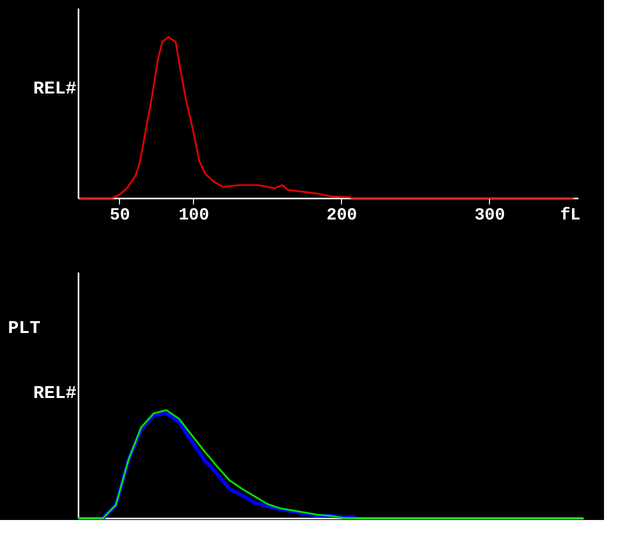  Describe the element at coordinates (490, 216) in the screenshot. I see `x-tick-label: 300` at that location.